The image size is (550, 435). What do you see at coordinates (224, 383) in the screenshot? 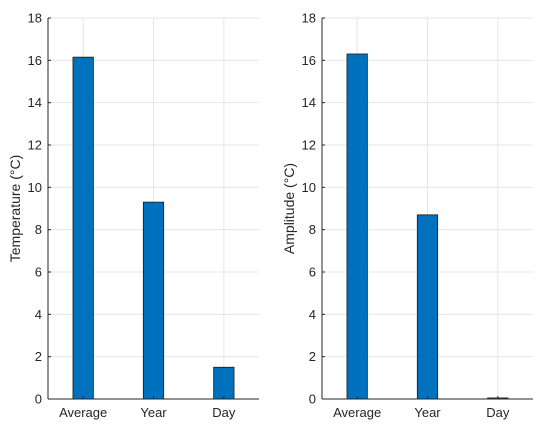
I see `bar-day` at bounding box center [224, 383].